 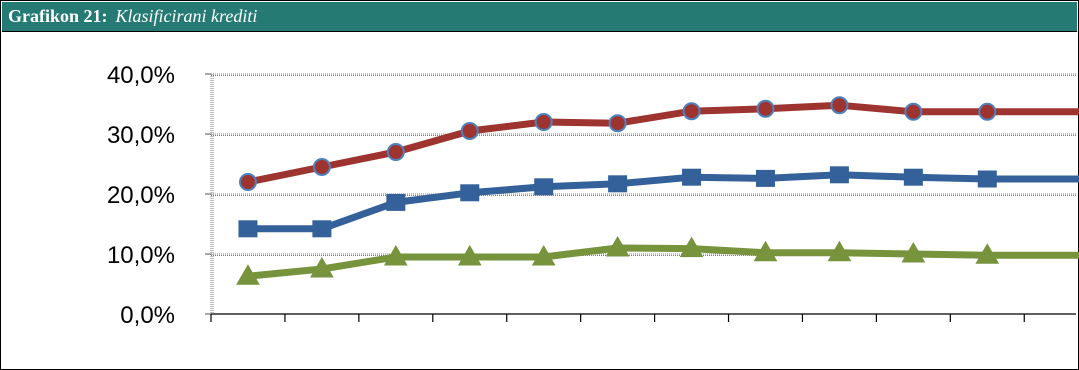 I want to click on chart-header: Grafikon 21: Klasificirani krediti, so click(x=539, y=17).